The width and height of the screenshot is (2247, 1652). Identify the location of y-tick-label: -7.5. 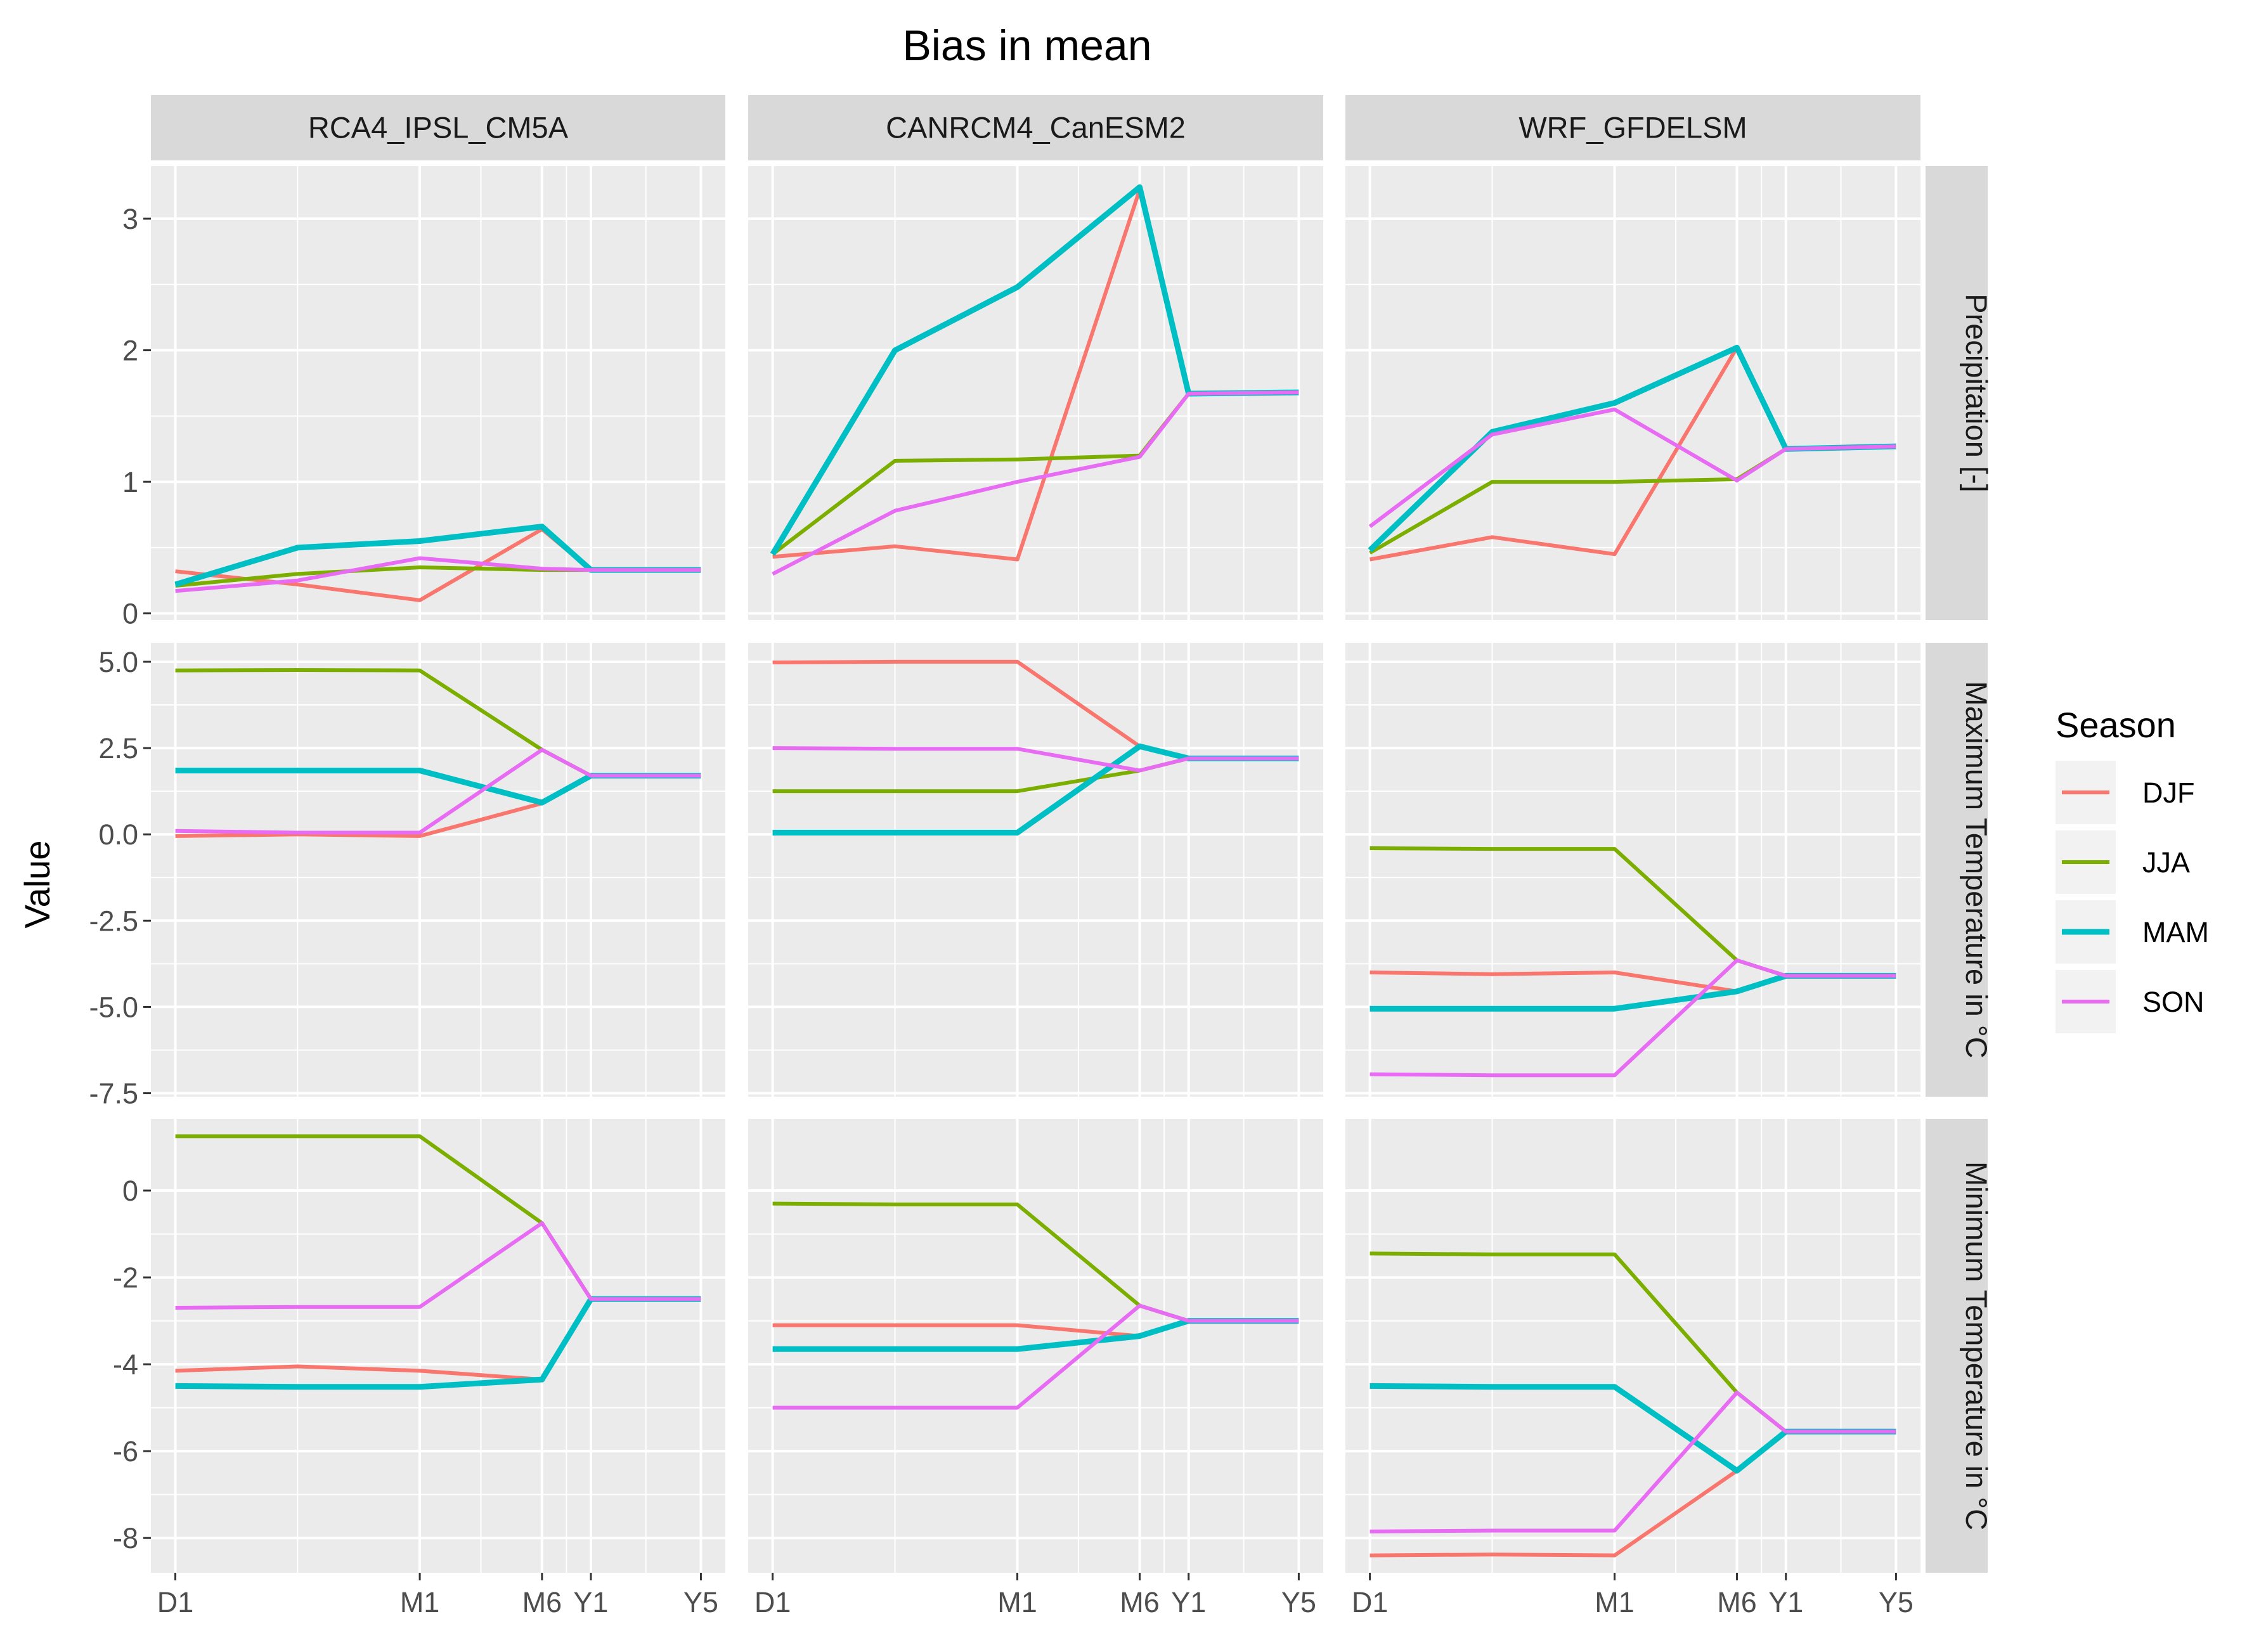
(113, 1094).